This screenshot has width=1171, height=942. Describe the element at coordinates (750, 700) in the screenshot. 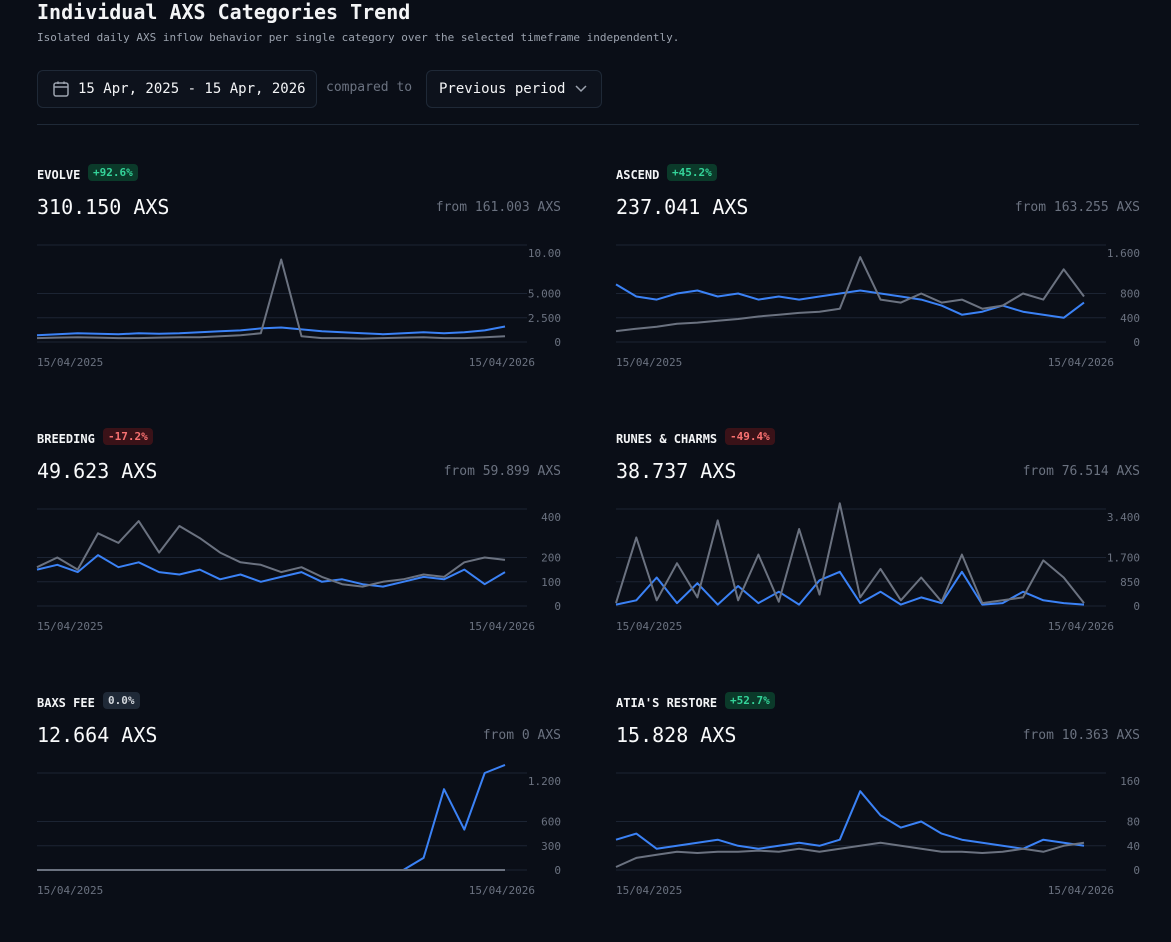

I see `change-badge: +52.7%` at that location.